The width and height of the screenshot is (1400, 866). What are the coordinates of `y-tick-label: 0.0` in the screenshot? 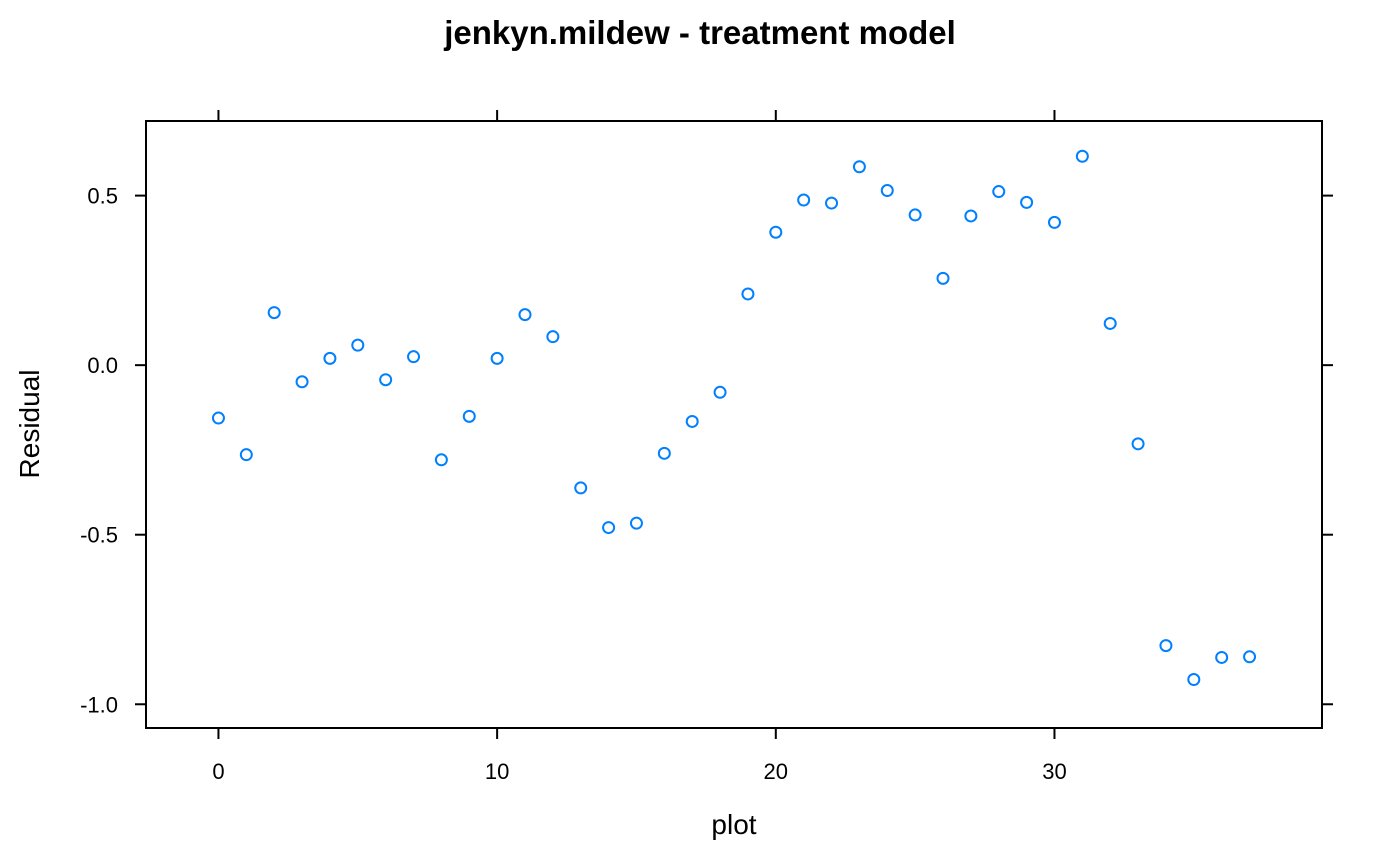 It's located at (102, 365).